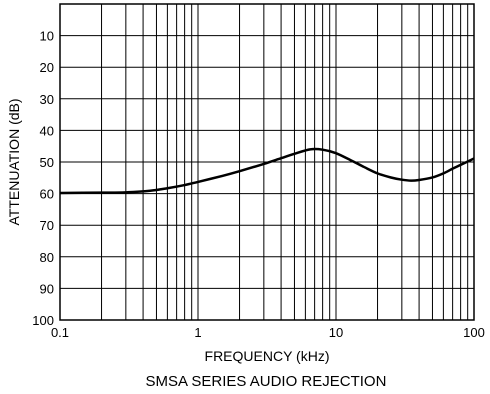 The image size is (490, 394). What do you see at coordinates (336, 332) in the screenshot?
I see `x-tick-label: 10` at bounding box center [336, 332].